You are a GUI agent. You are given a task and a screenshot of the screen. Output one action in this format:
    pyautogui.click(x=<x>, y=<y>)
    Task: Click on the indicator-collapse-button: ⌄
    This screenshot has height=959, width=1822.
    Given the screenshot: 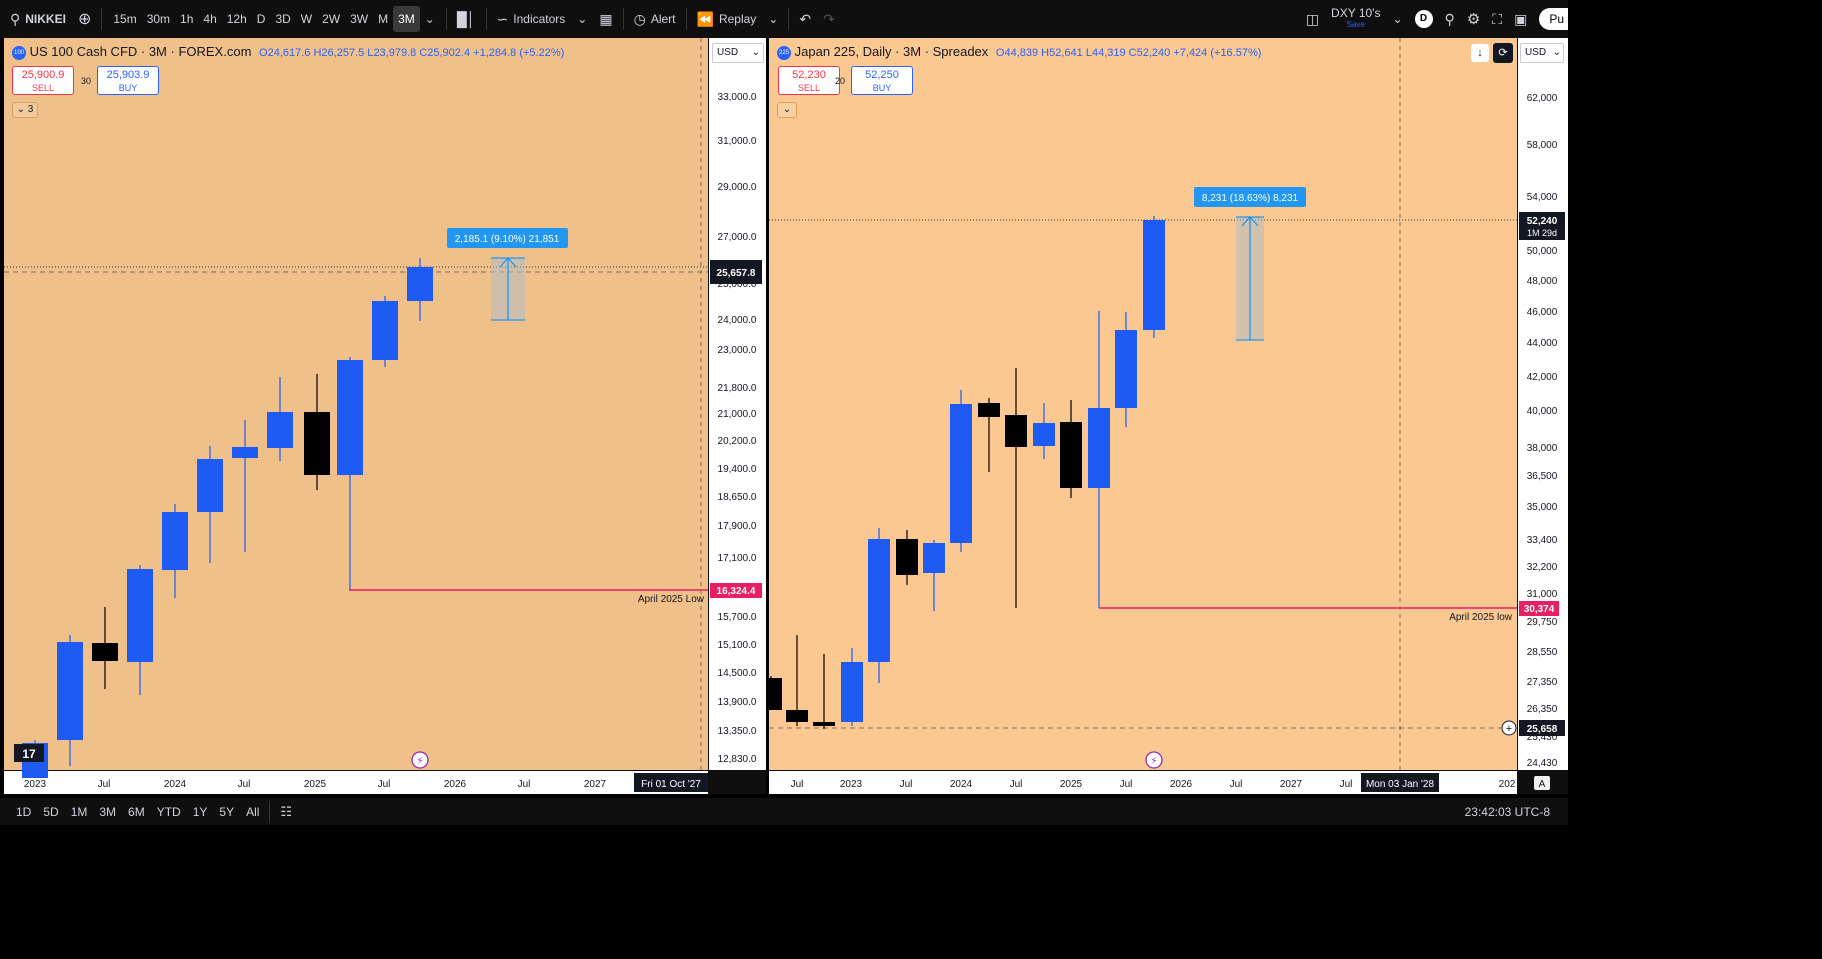 What is the action you would take?
    pyautogui.click(x=787, y=110)
    